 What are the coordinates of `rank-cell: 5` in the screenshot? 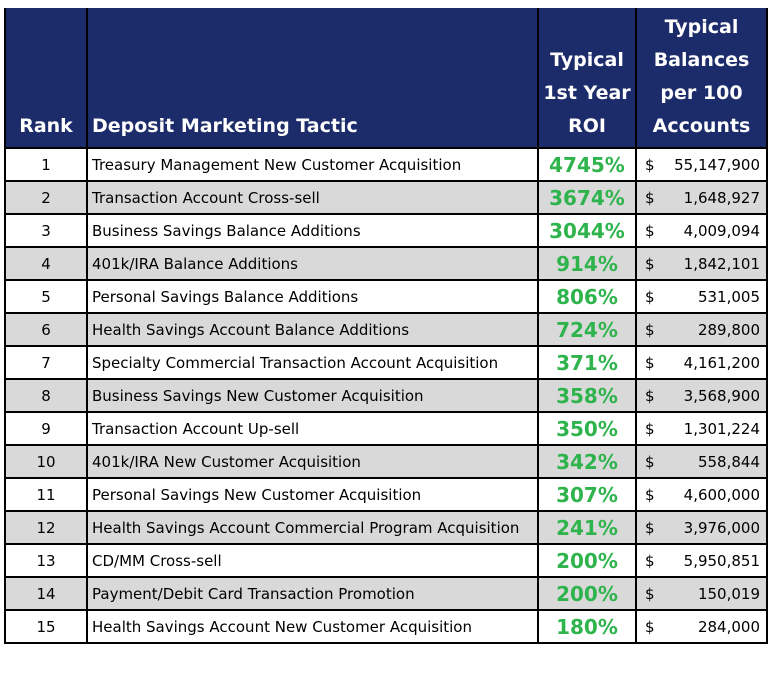 It's located at (46, 296).